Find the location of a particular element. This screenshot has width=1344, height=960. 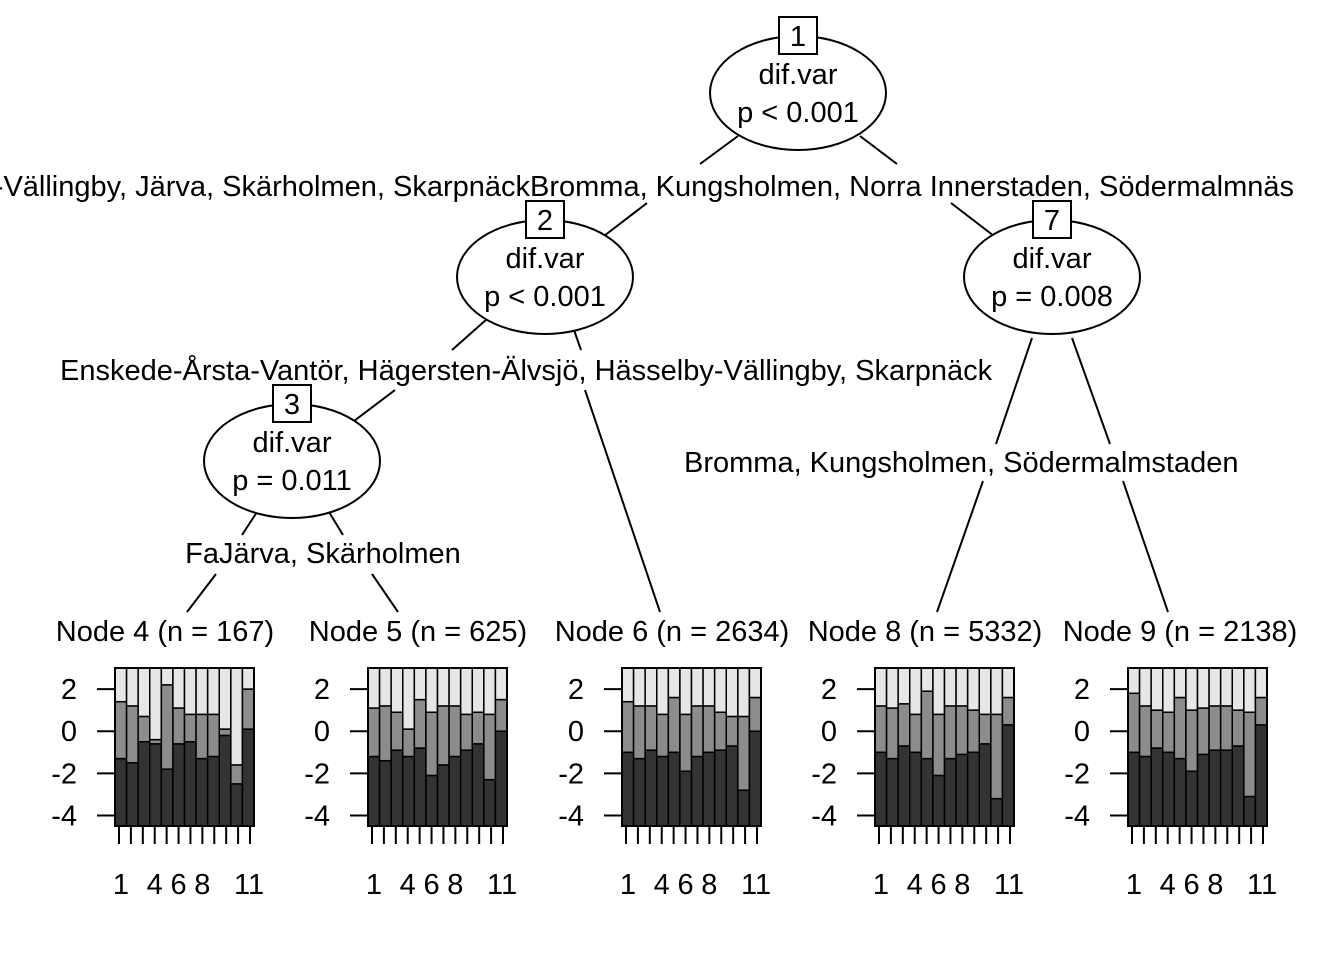

node-p-value: p < 0.001 is located at coordinates (798, 113).